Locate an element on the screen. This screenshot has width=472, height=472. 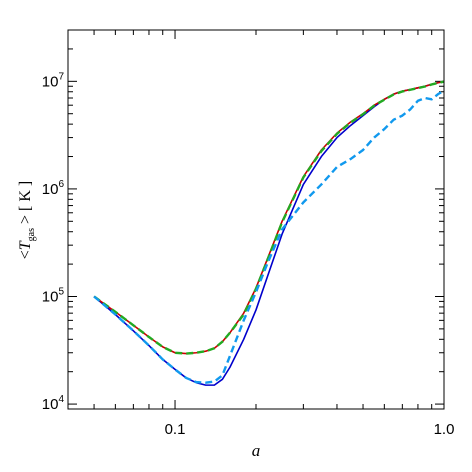
y-tick-label: 10⁴ is located at coordinates (53, 403).